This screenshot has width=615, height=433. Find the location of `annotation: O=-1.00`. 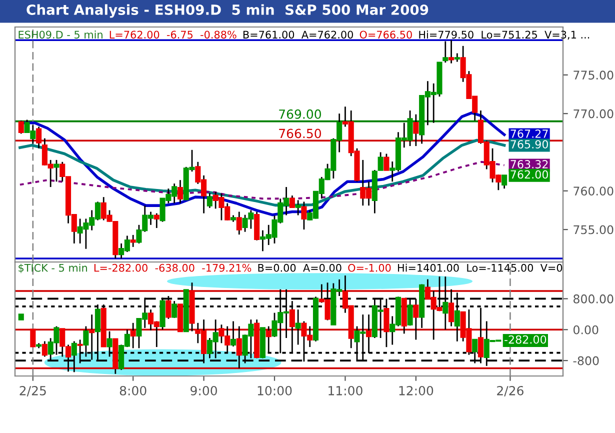

annotation: O=-1.00 is located at coordinates (369, 268).